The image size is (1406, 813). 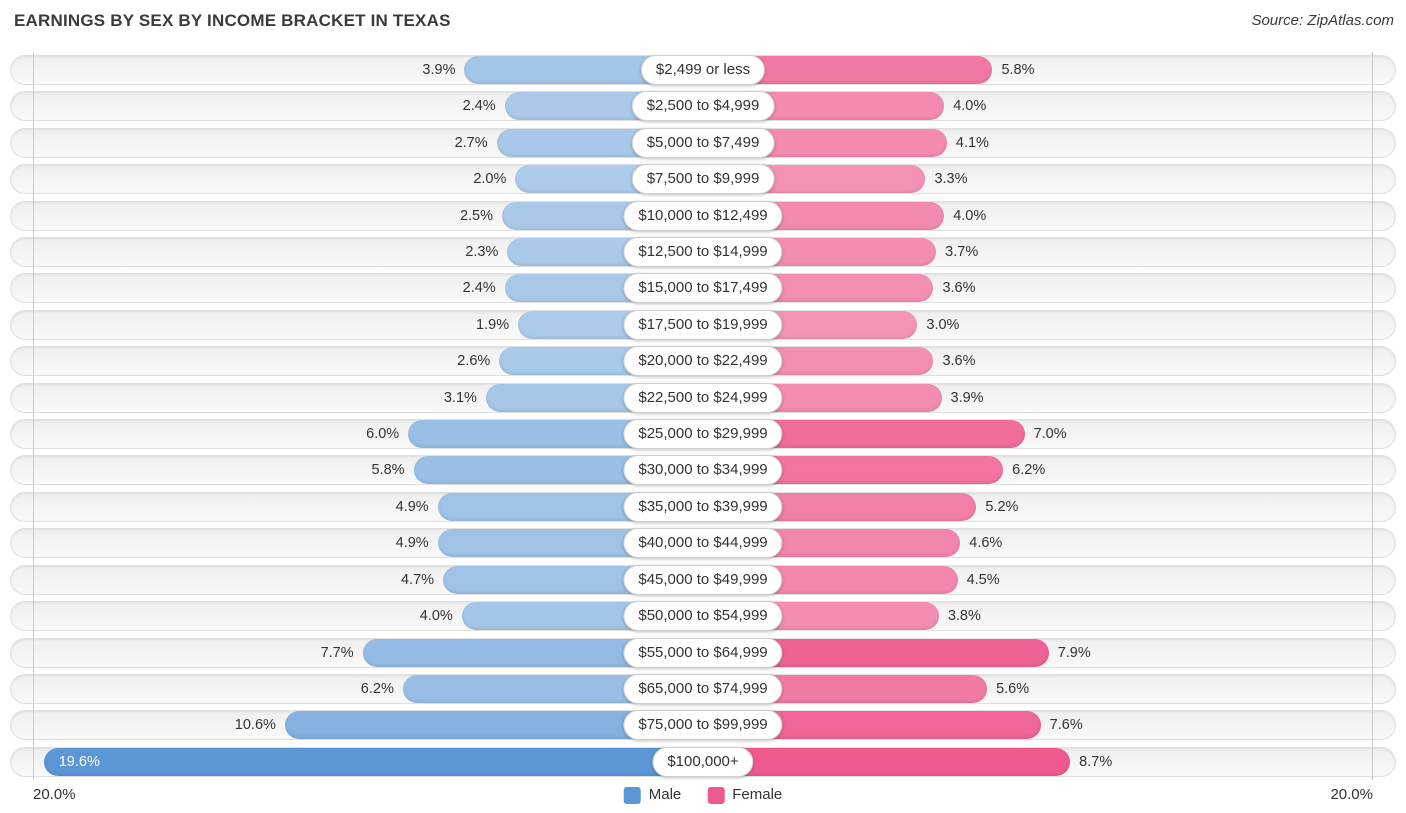 I want to click on income-bracket-row: 2.0% 3.3% $7,500 to $9,999, so click(x=703, y=179).